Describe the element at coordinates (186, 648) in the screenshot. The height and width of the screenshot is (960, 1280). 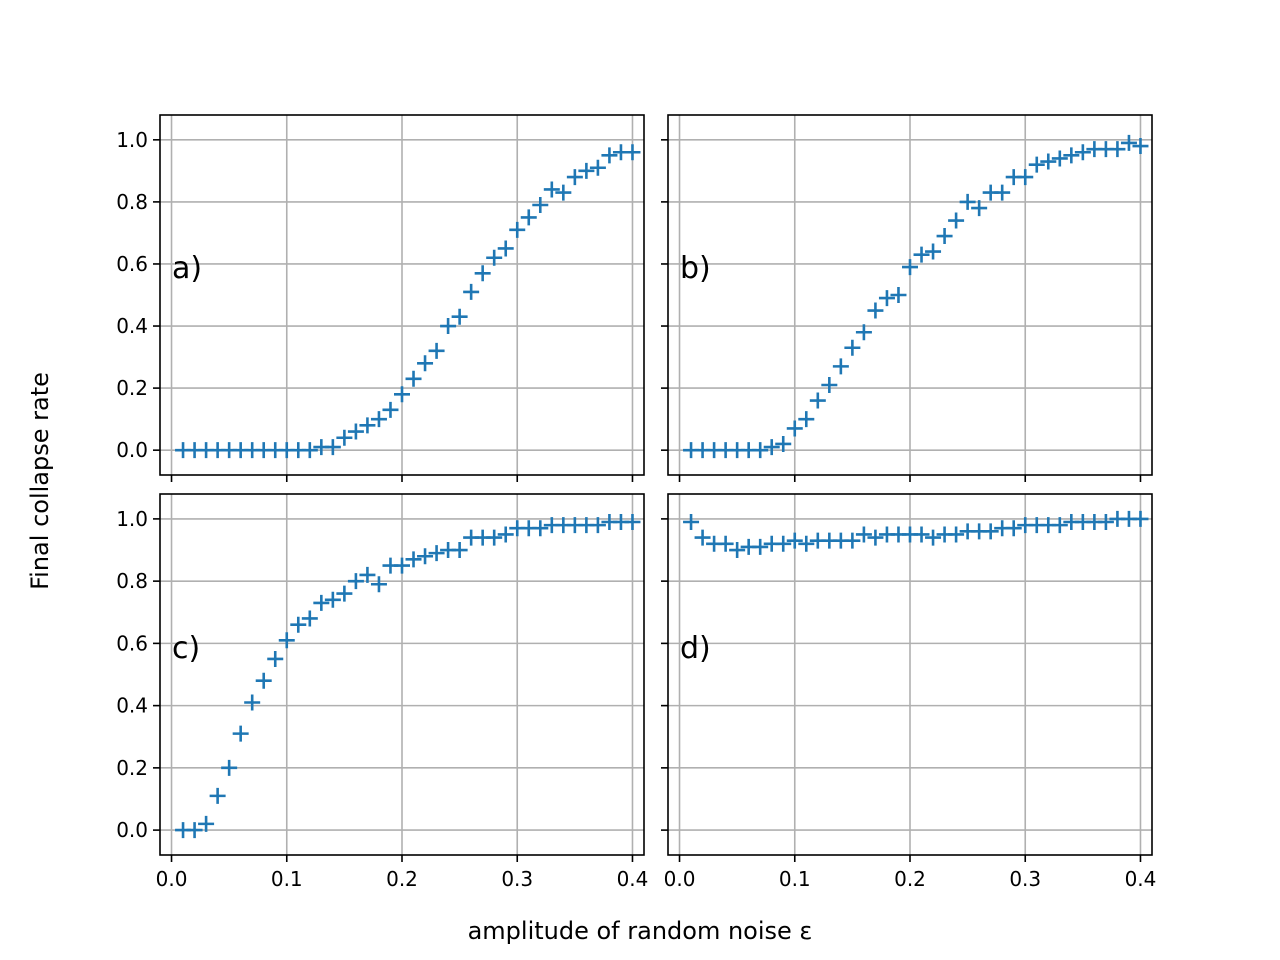
I see `panel-label: c)` at that location.